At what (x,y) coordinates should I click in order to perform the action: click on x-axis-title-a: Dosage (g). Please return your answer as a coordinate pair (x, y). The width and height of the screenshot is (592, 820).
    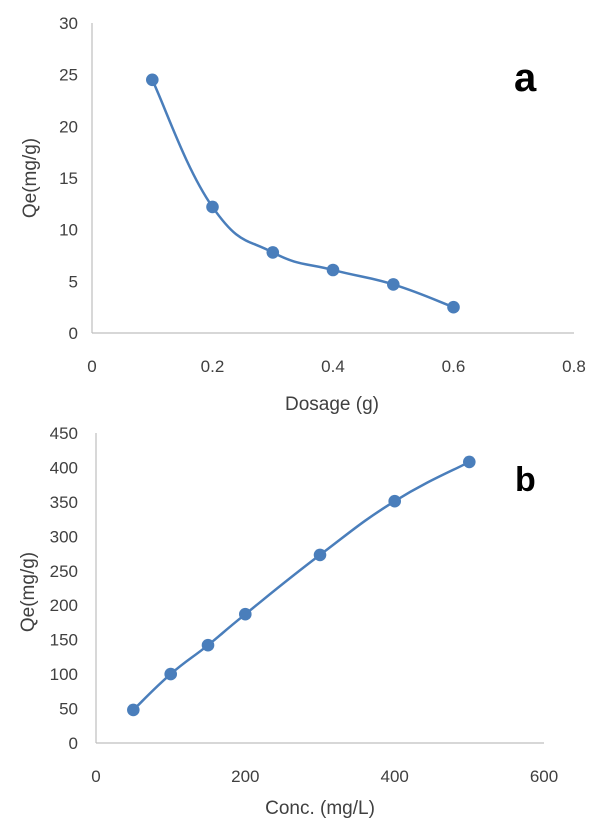
    Looking at the image, I should click on (332, 404).